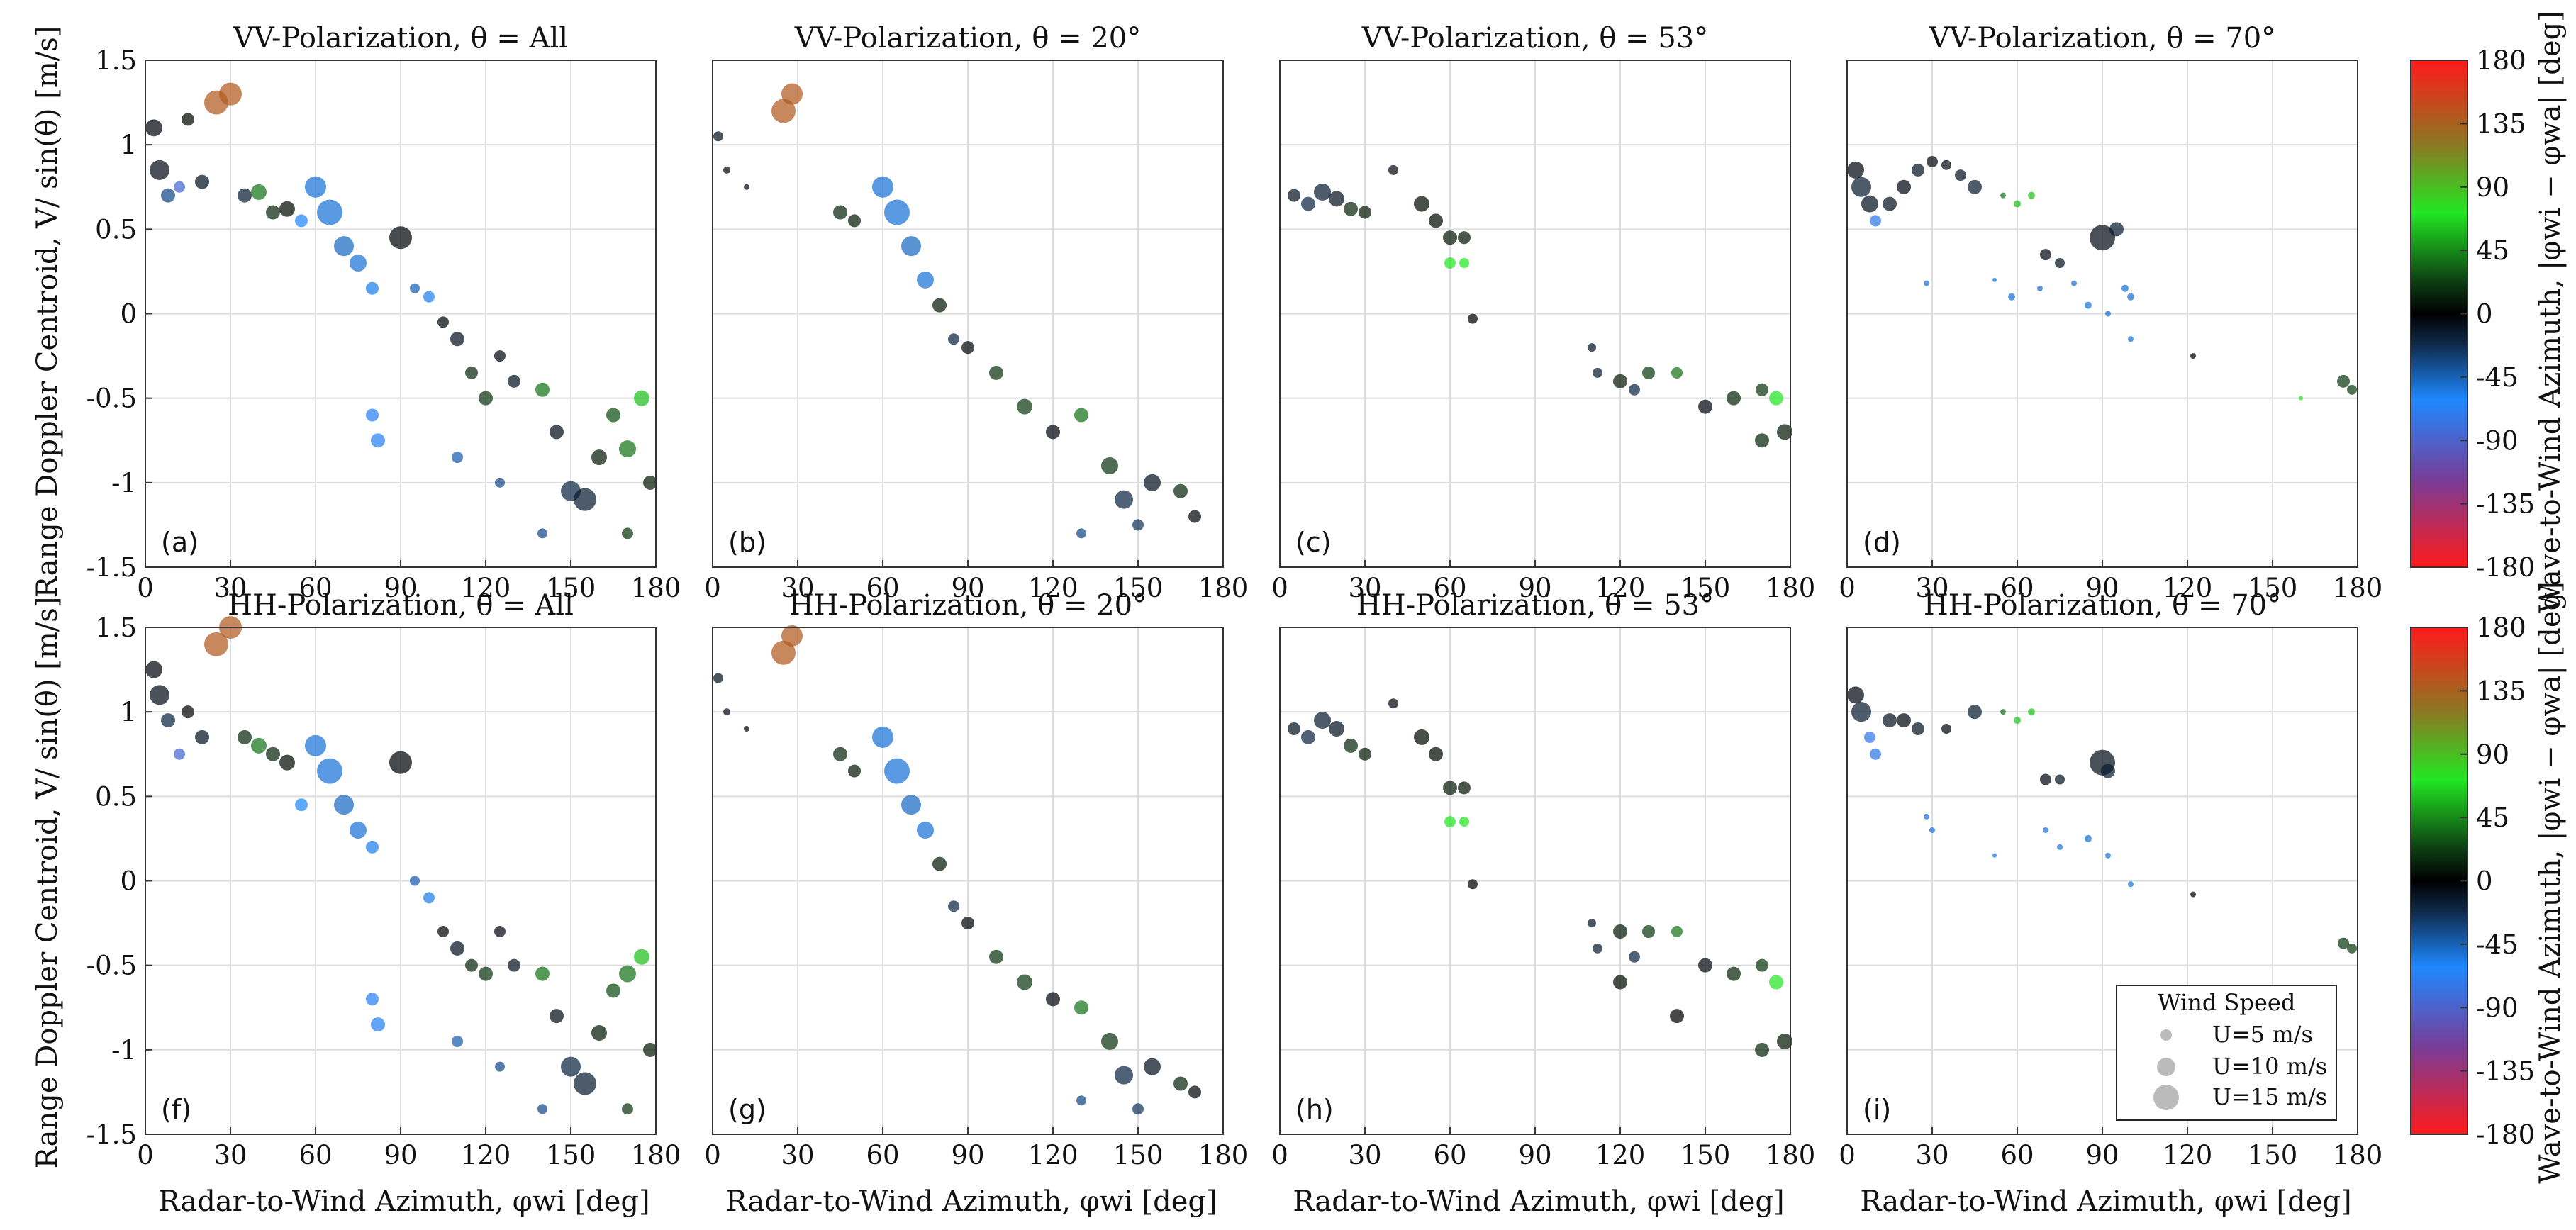 The height and width of the screenshot is (1230, 2576). I want to click on x-tick-label: 120, so click(1620, 588).